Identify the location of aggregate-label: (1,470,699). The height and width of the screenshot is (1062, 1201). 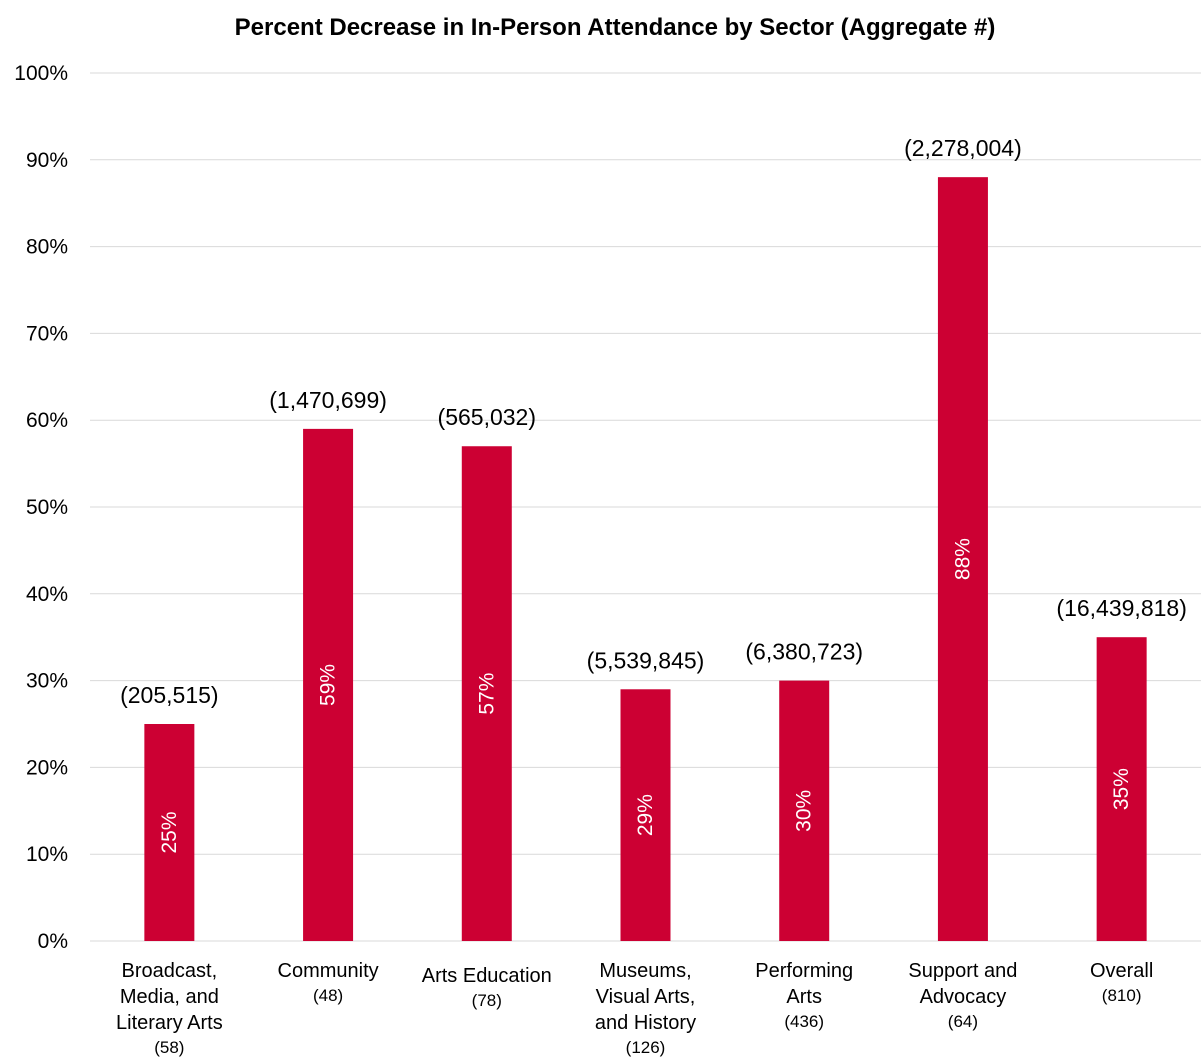
(328, 400).